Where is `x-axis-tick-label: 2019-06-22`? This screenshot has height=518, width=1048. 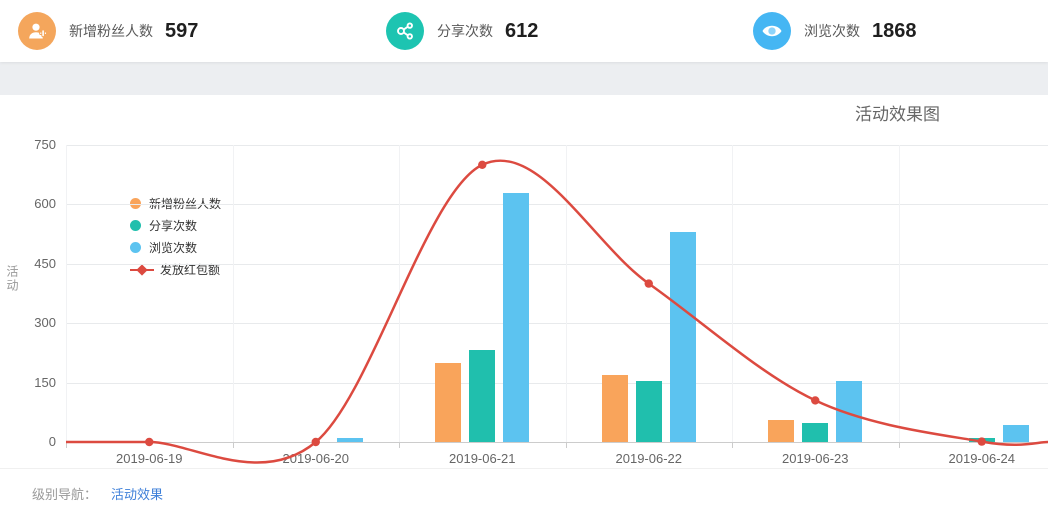
x-axis-tick-label: 2019-06-22 is located at coordinates (649, 458).